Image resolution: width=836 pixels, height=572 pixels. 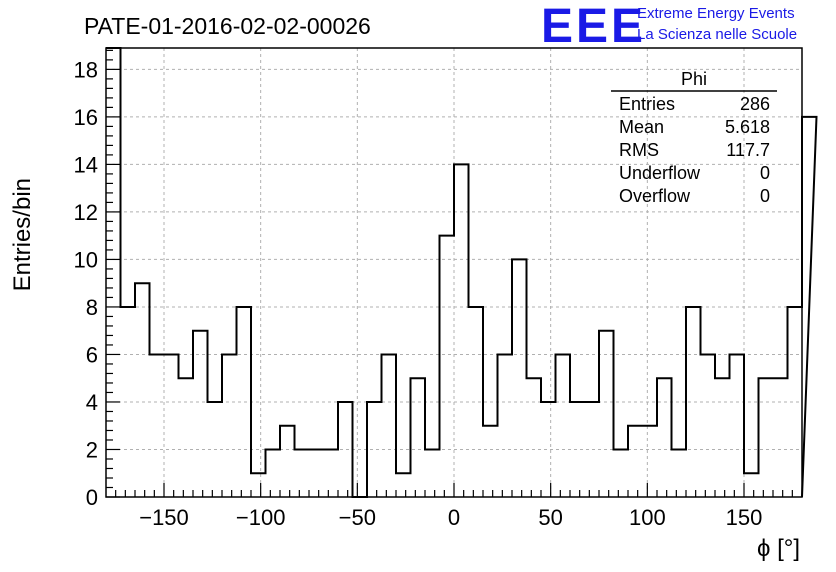 What do you see at coordinates (92, 497) in the screenshot?
I see `y-tick-label: 0` at bounding box center [92, 497].